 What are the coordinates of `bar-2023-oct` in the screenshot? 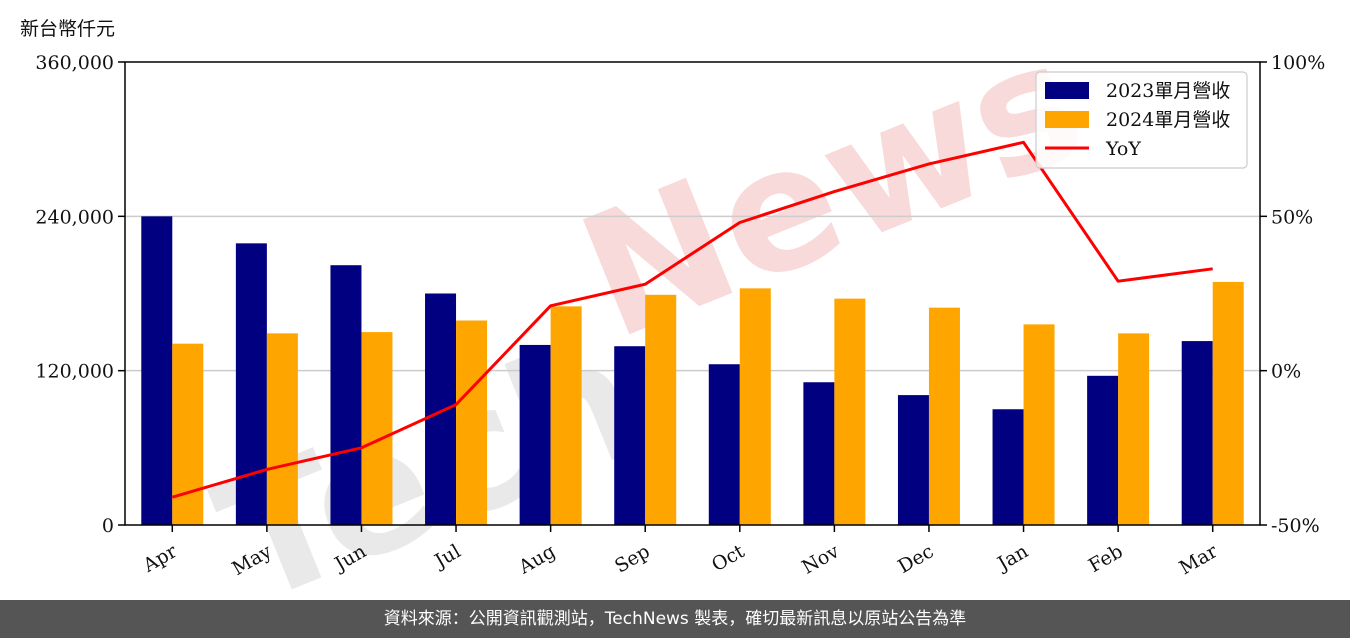 It's located at (724, 444).